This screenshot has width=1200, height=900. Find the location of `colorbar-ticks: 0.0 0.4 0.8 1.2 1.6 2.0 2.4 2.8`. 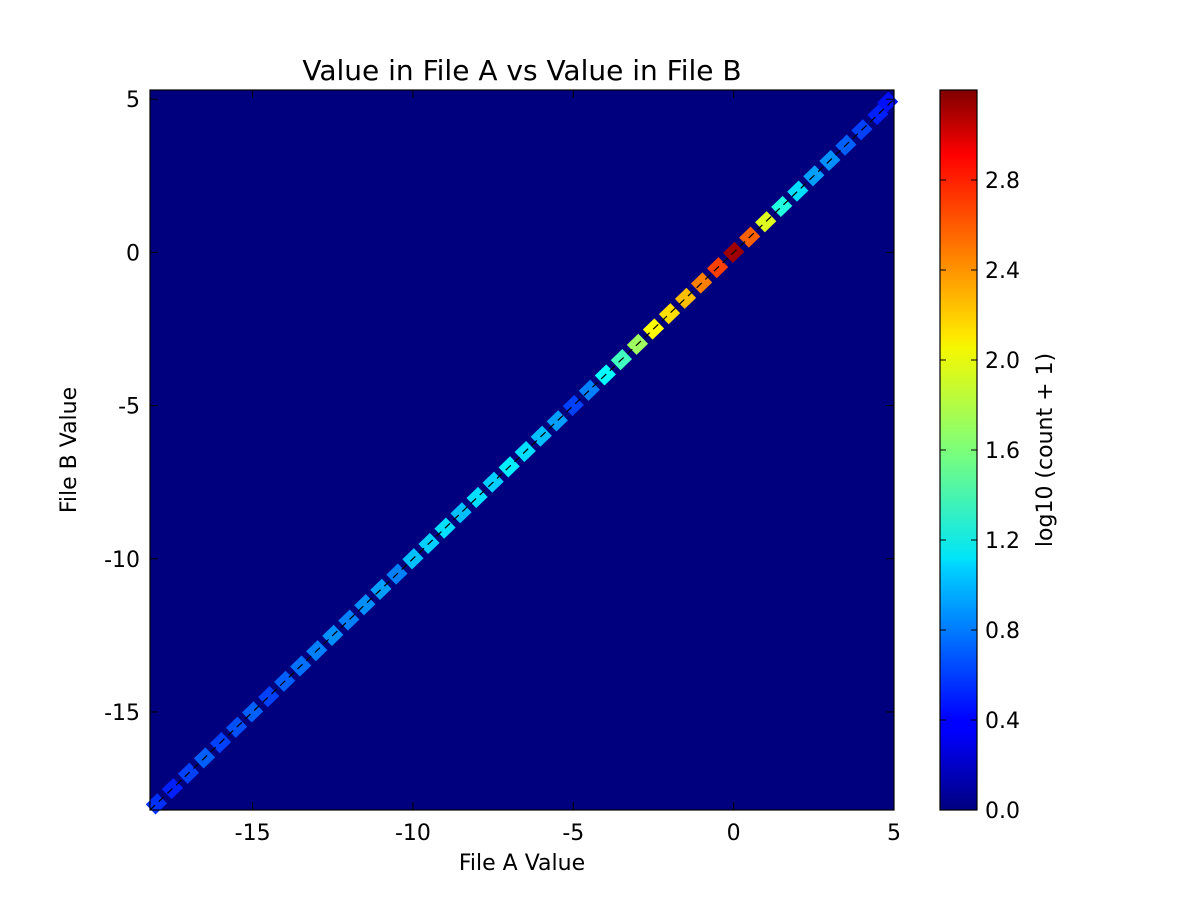

colorbar-ticks: 0.0 0.4 0.8 1.2 1.6 2.0 2.4 2.8 is located at coordinates (980, 496).